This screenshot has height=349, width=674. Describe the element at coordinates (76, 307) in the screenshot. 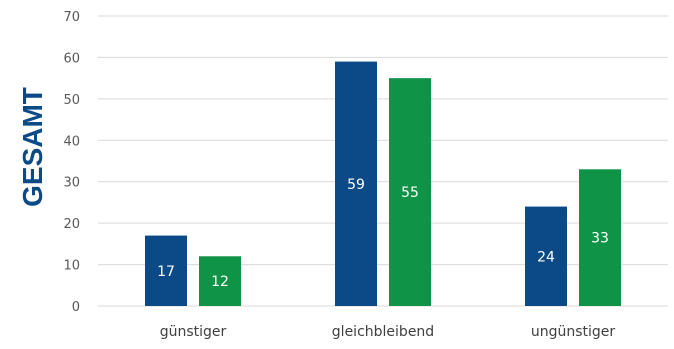

I see `y-tick-label: 0` at that location.